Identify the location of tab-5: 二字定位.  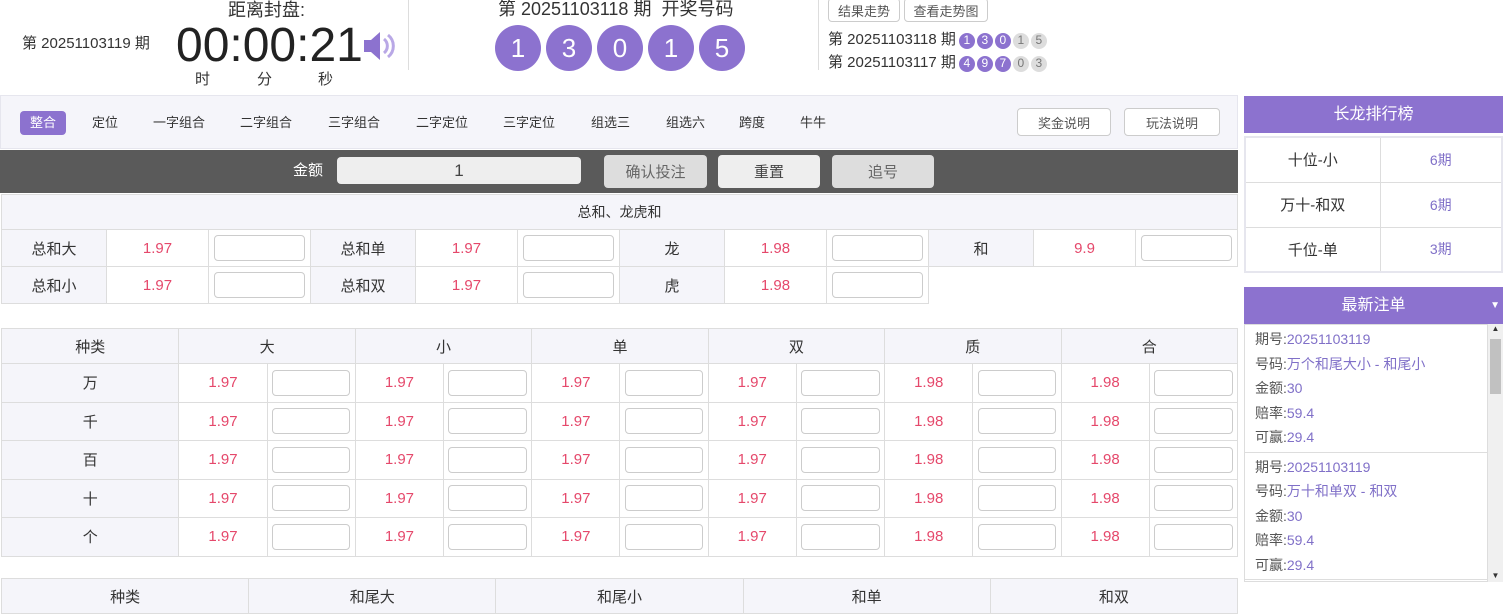
(442, 122).